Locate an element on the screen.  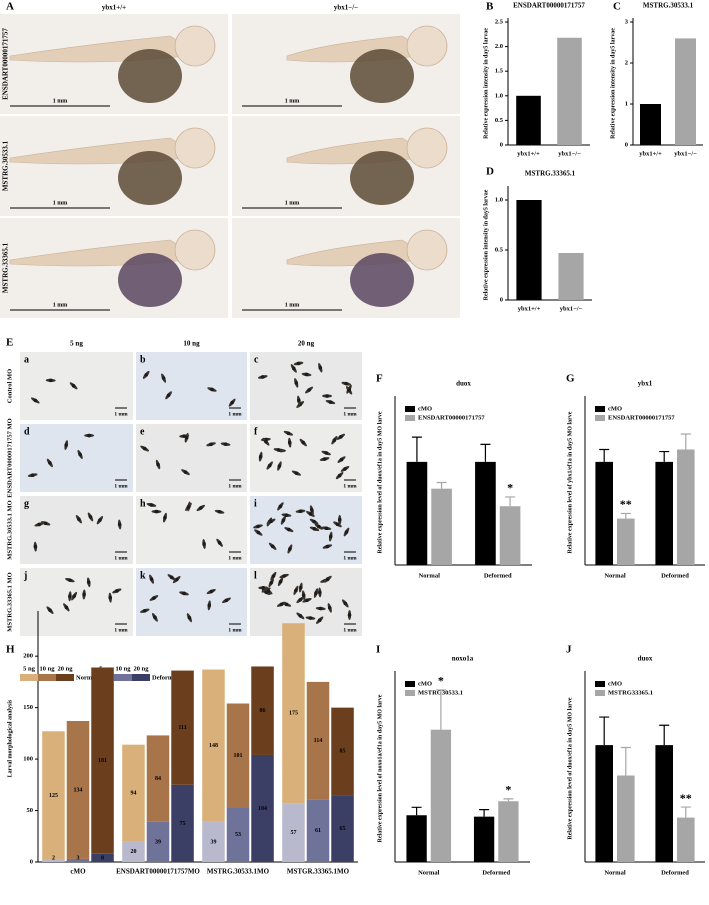
y-tick-label: 50 is located at coordinates (30, 810).